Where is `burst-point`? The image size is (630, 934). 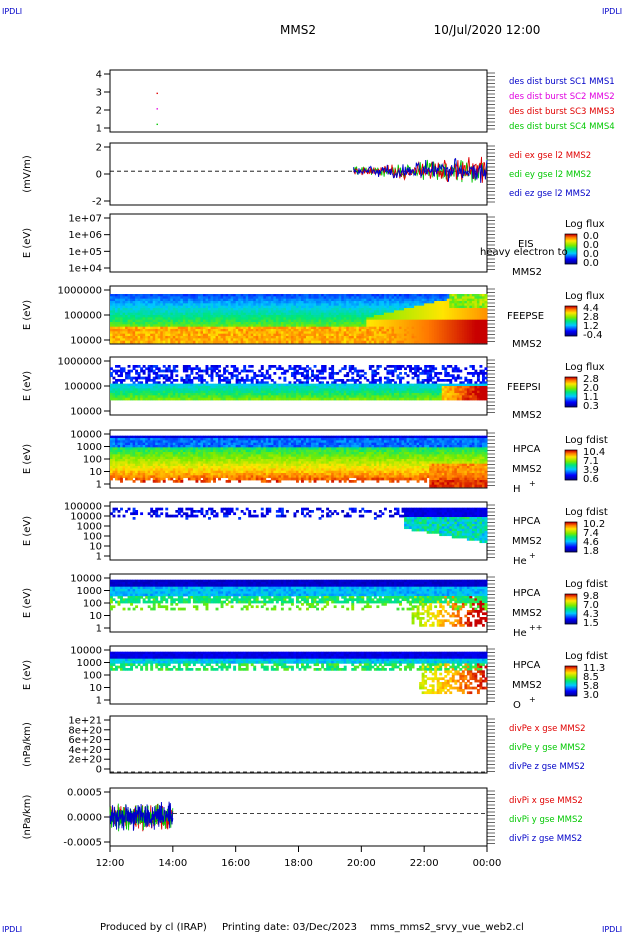
burst-point is located at coordinates (157, 93).